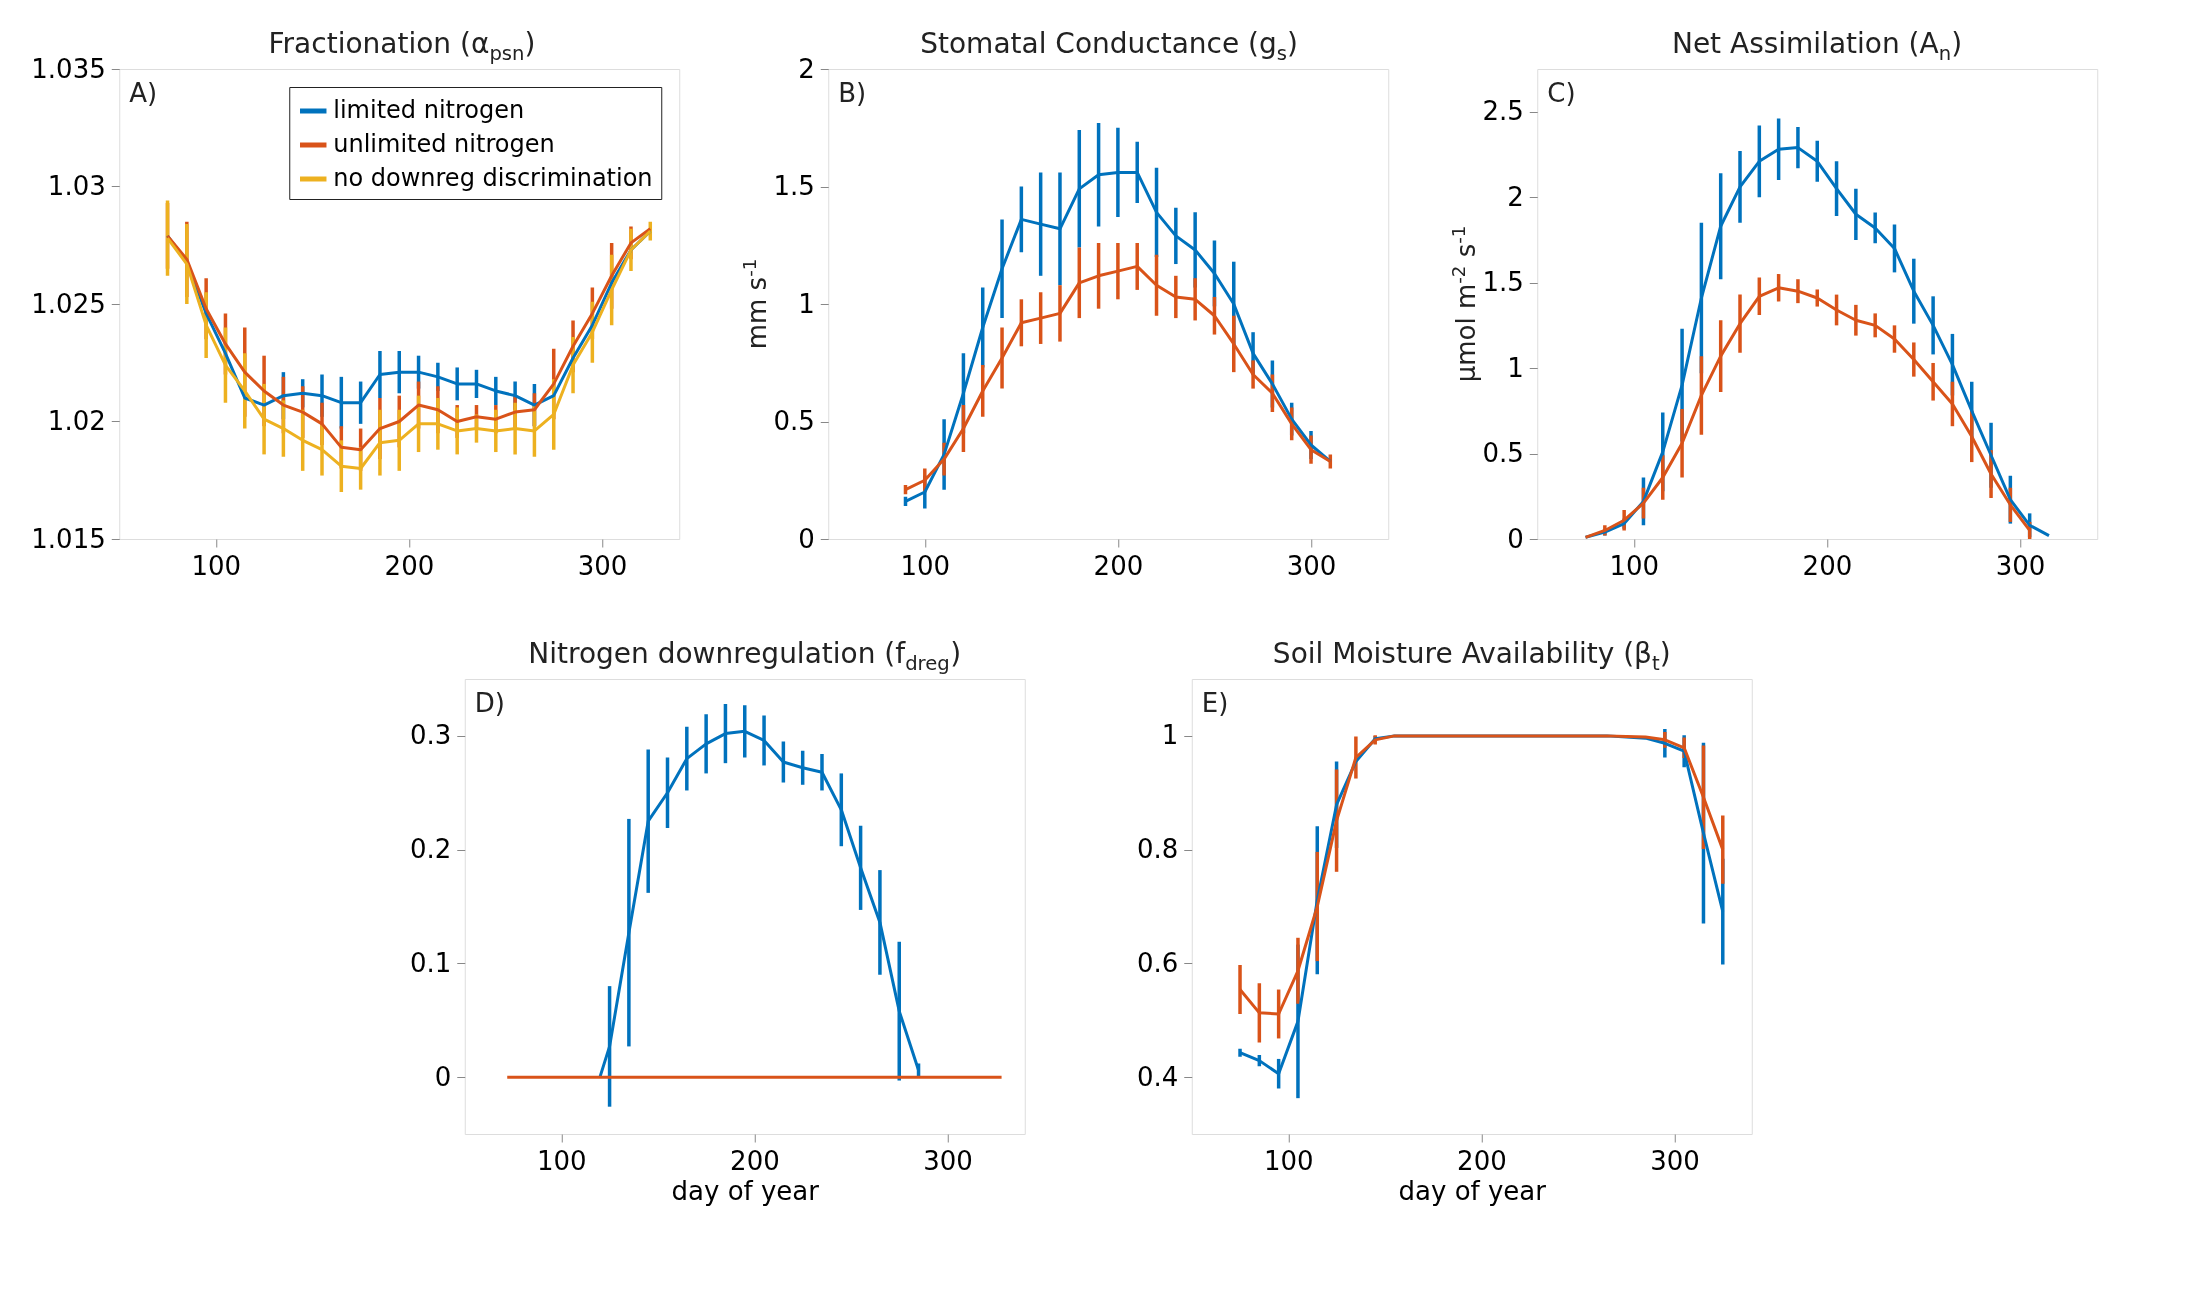  I want to click on y-tick-label: 1.025, so click(68, 303).